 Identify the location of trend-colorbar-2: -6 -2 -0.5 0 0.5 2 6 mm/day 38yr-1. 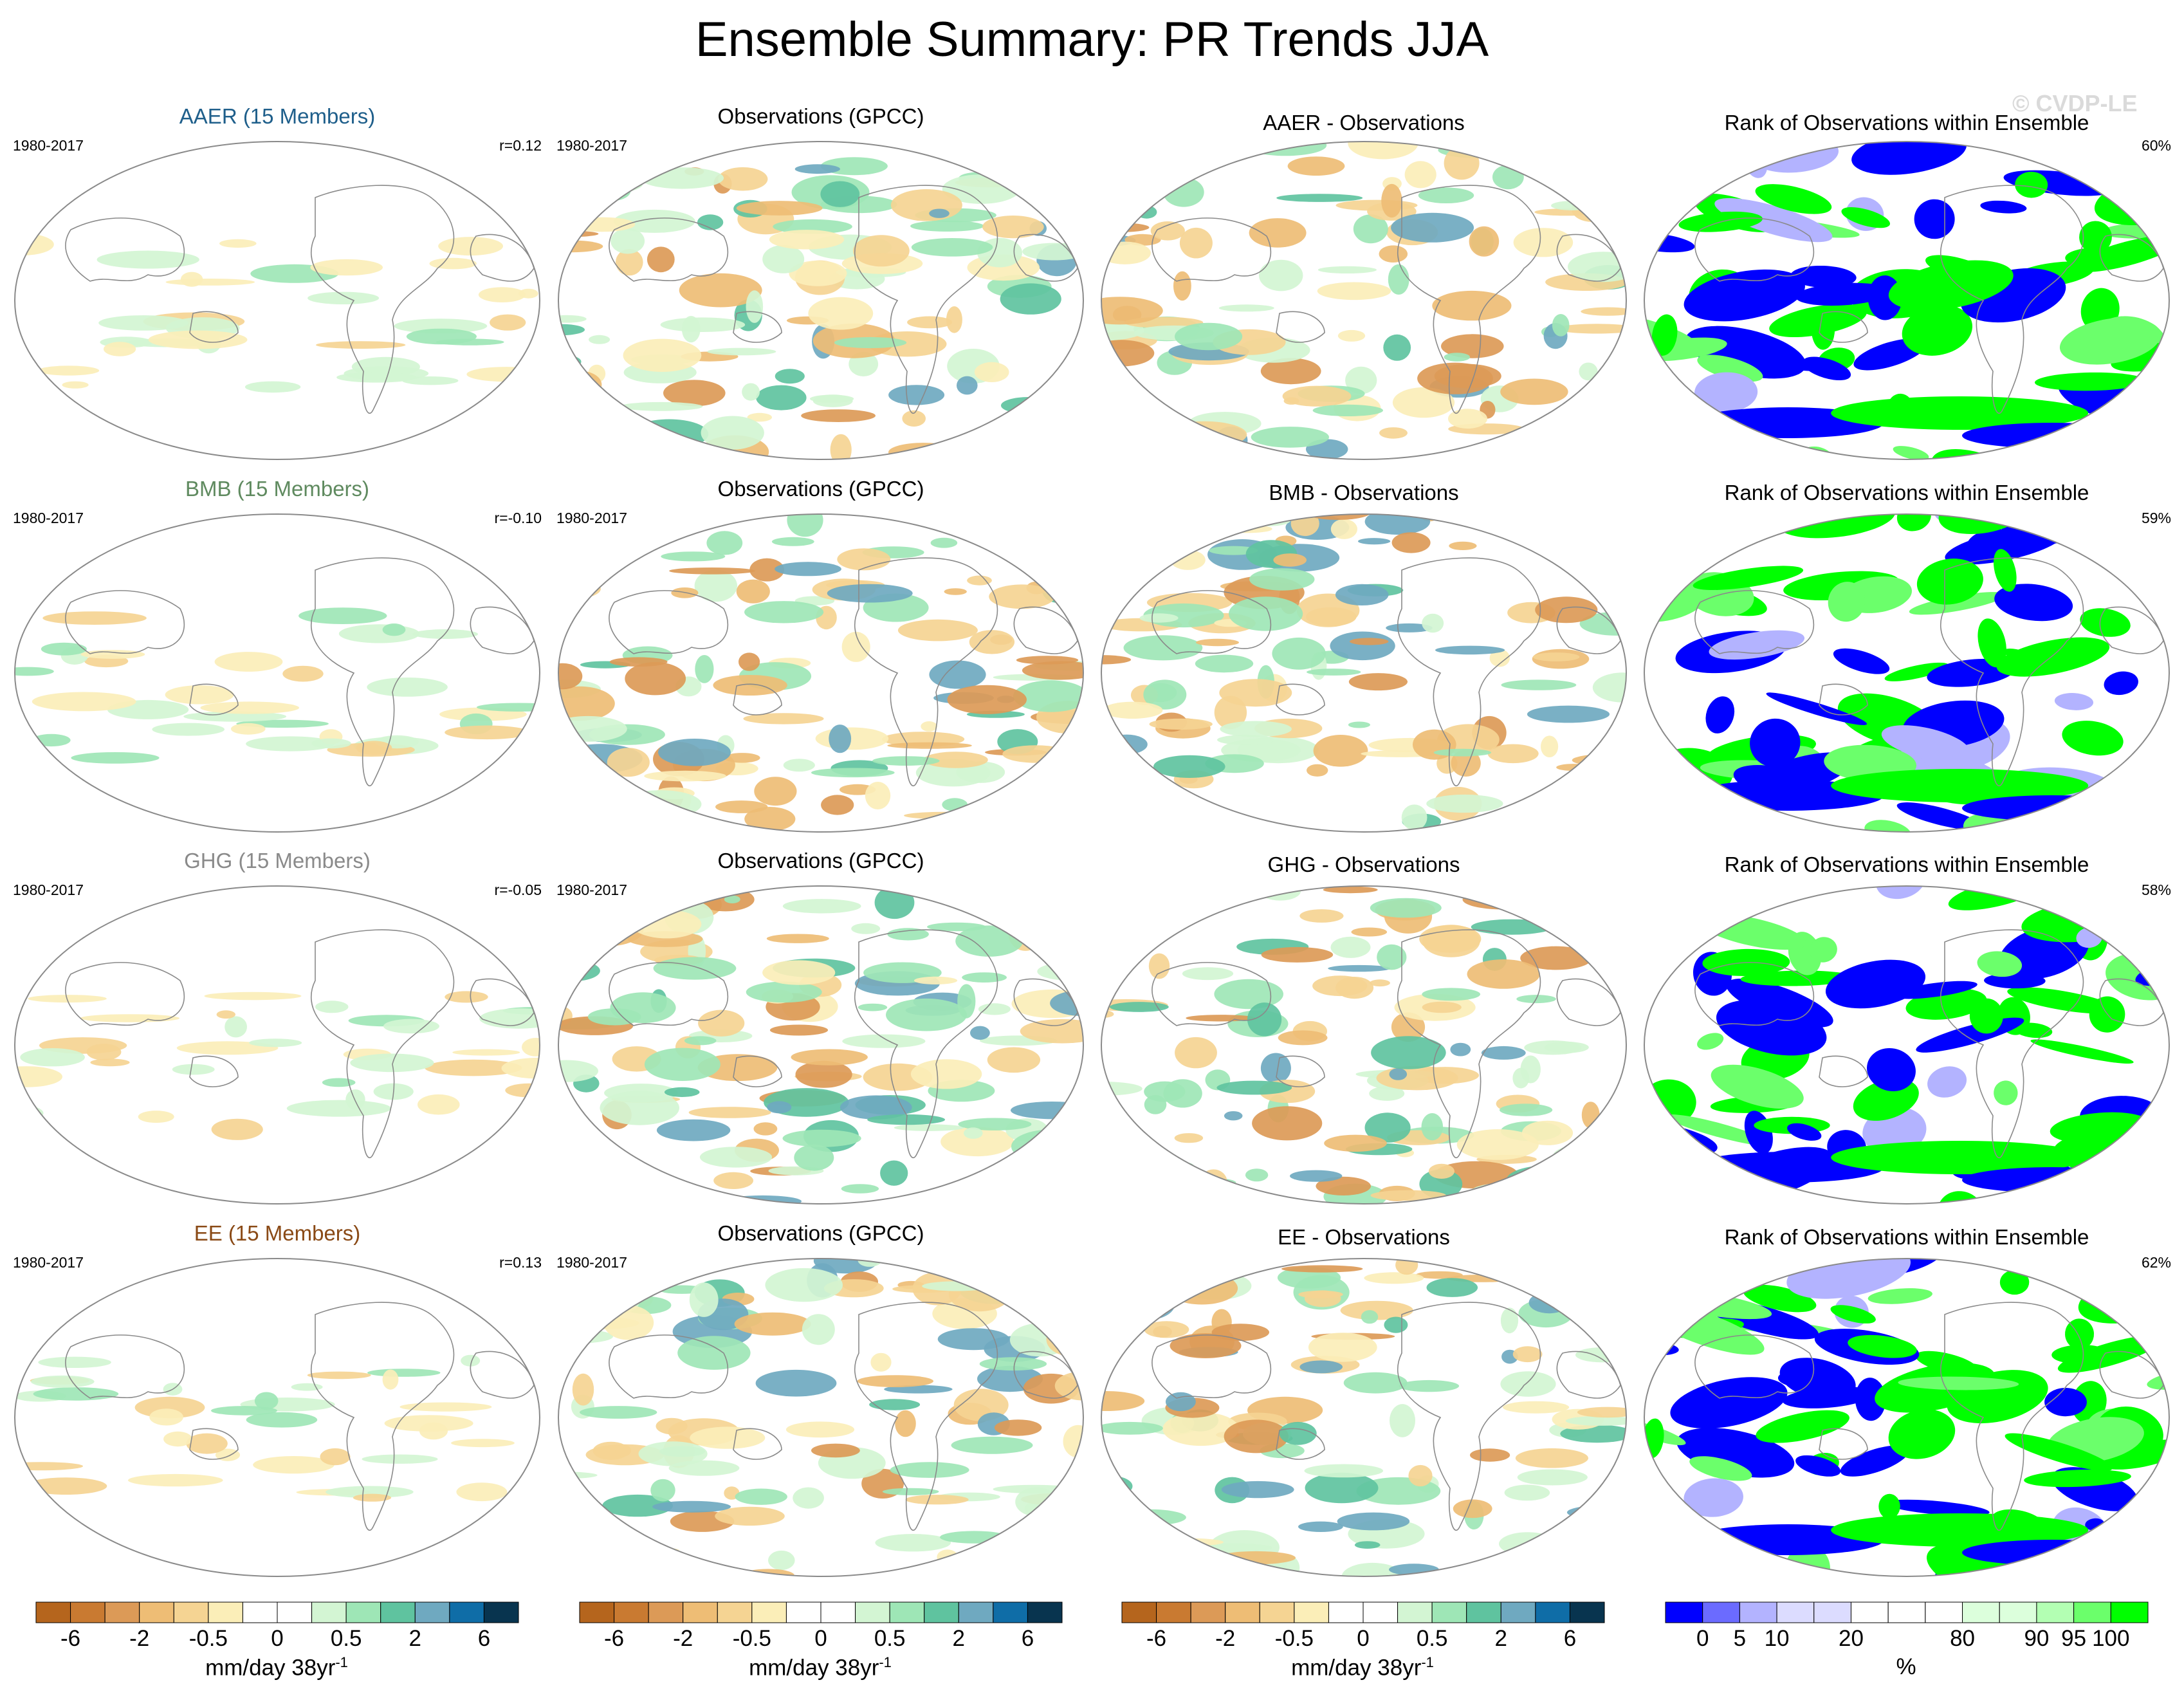
(821, 1641).